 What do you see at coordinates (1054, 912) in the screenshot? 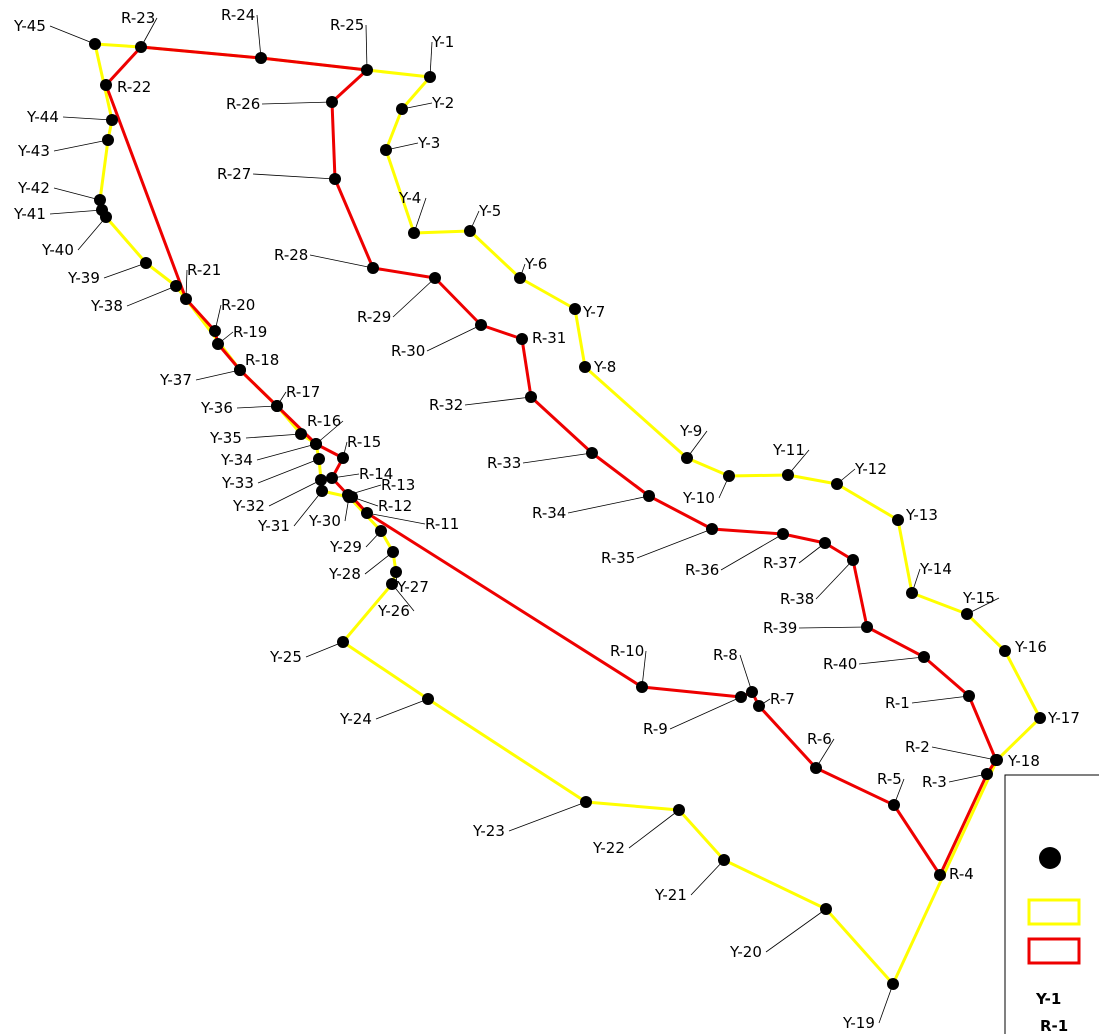
I see `yellow-route-icon` at bounding box center [1054, 912].